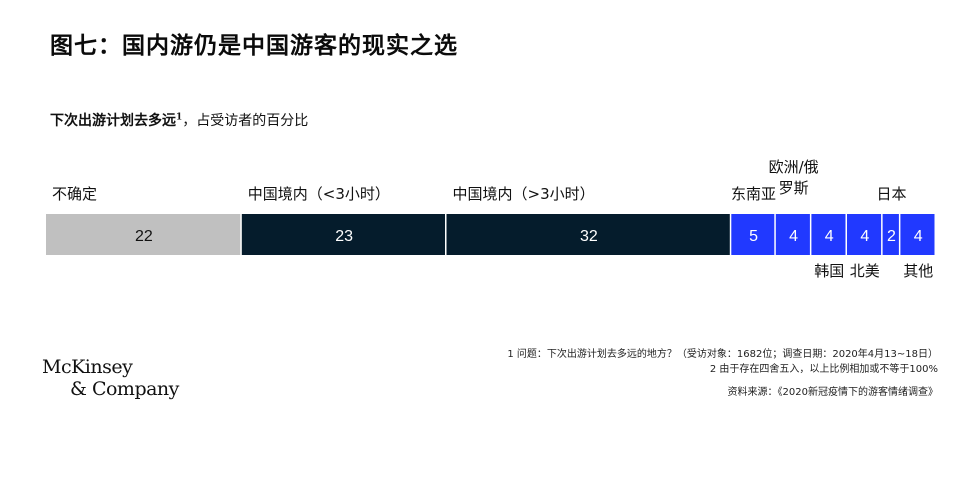 Image resolution: width=958 pixels, height=478 pixels. I want to click on value-label-segment-9: 4, so click(918, 236).